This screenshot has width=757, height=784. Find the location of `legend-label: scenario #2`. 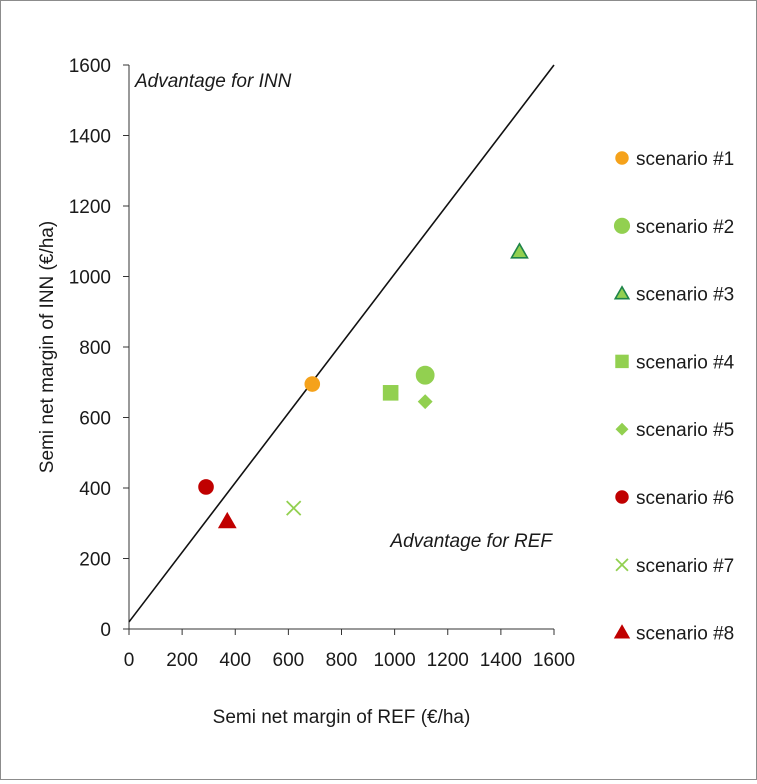

legend-label: scenario #2 is located at coordinates (685, 227).